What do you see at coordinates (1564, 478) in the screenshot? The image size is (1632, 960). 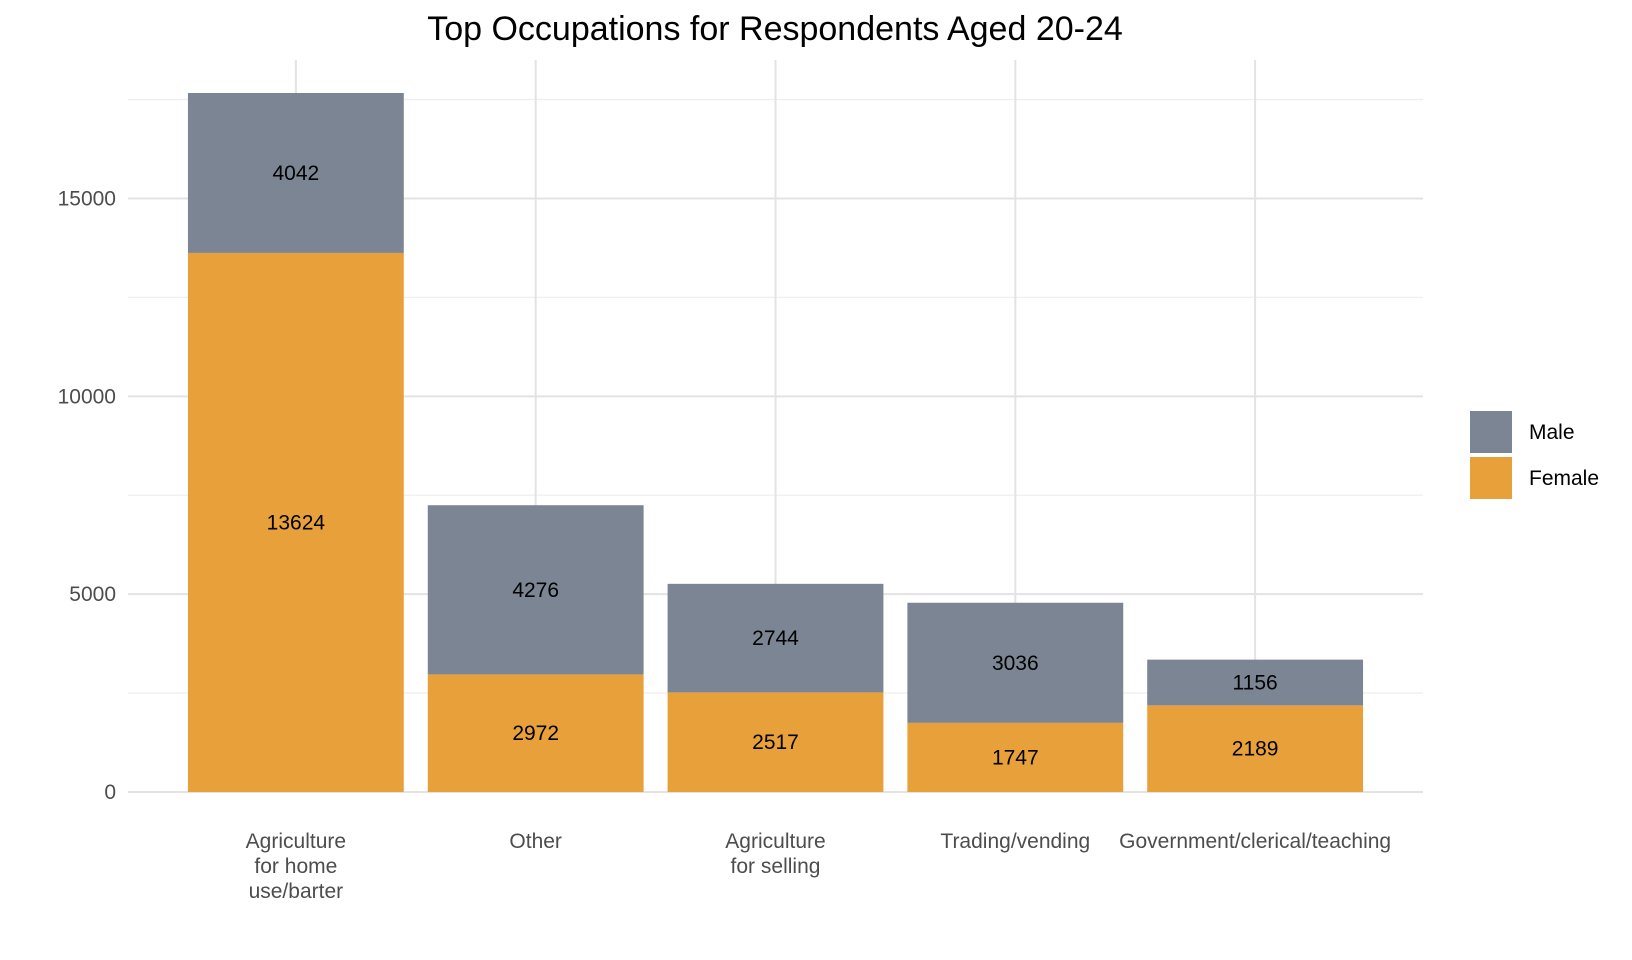 I see `legend-label-female: Female` at bounding box center [1564, 478].